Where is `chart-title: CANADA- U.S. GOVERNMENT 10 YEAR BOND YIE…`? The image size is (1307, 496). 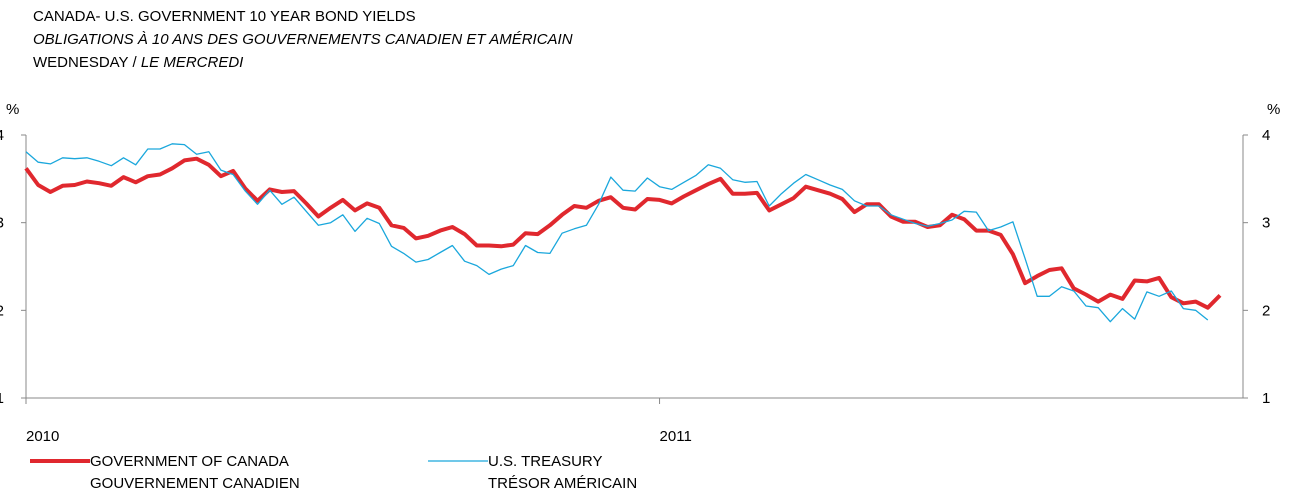
chart-title: CANADA- U.S. GOVERNMENT 10 YEAR BOND YIE… is located at coordinates (224, 16).